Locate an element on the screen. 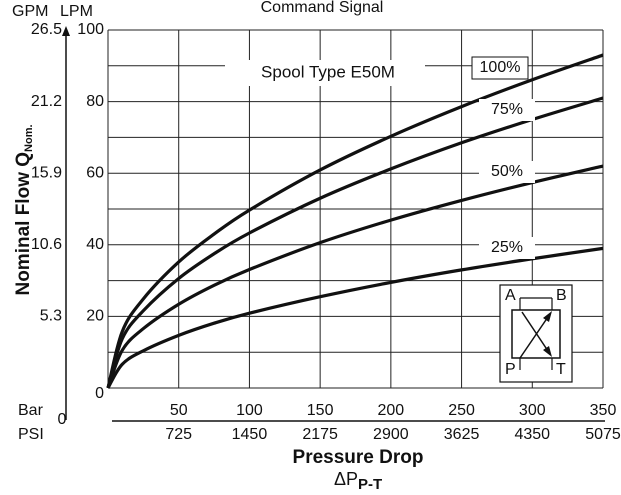 Image resolution: width=621 pixels, height=495 pixels. y2-tick-label: 26.5 is located at coordinates (46, 29).